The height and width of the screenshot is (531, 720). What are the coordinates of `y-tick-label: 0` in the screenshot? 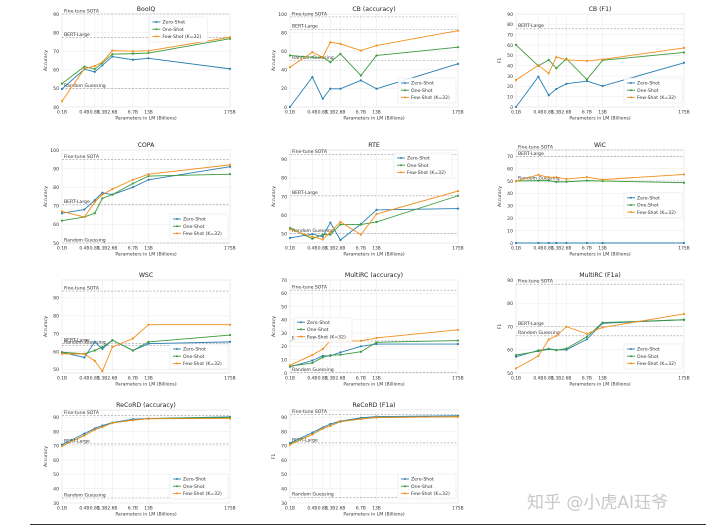 It's located at (511, 108).